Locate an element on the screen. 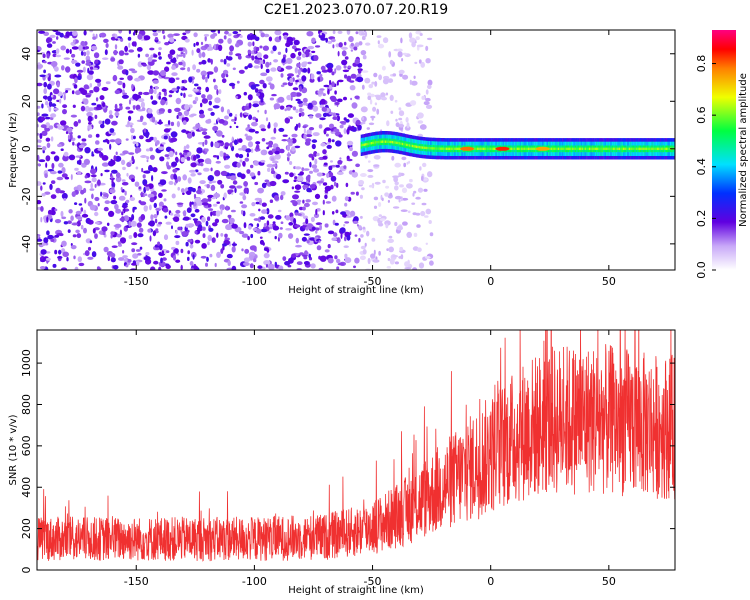  y-tick-label: -20 is located at coordinates (26, 196).